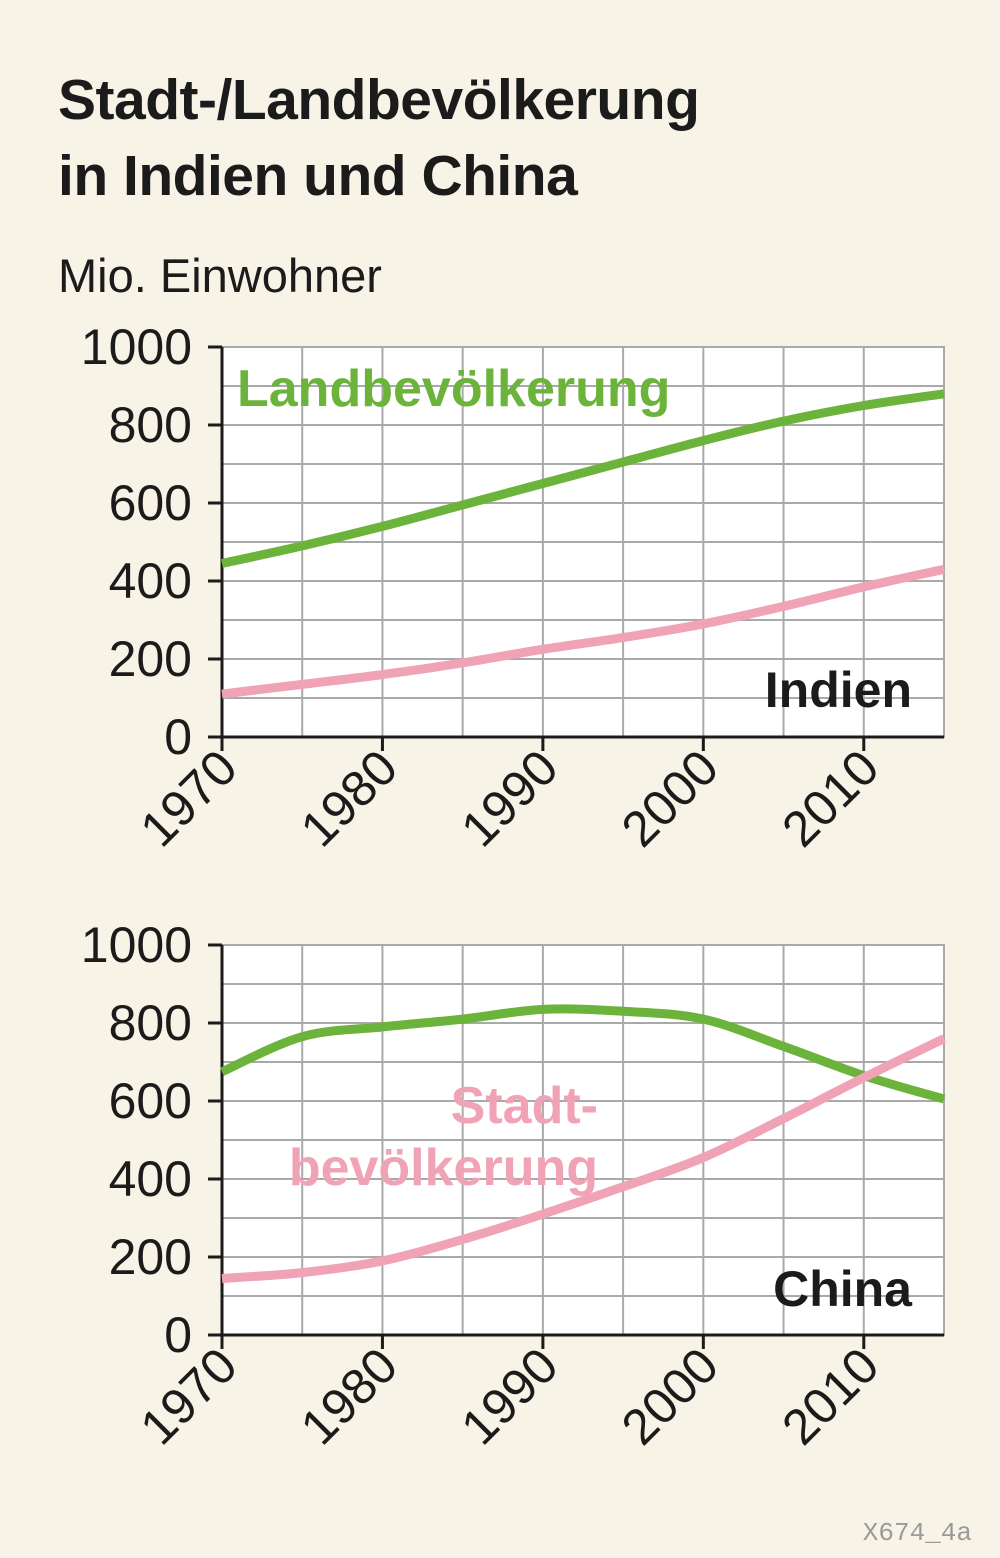  I want to click on series-label: bevölkerung, so click(443, 1168).